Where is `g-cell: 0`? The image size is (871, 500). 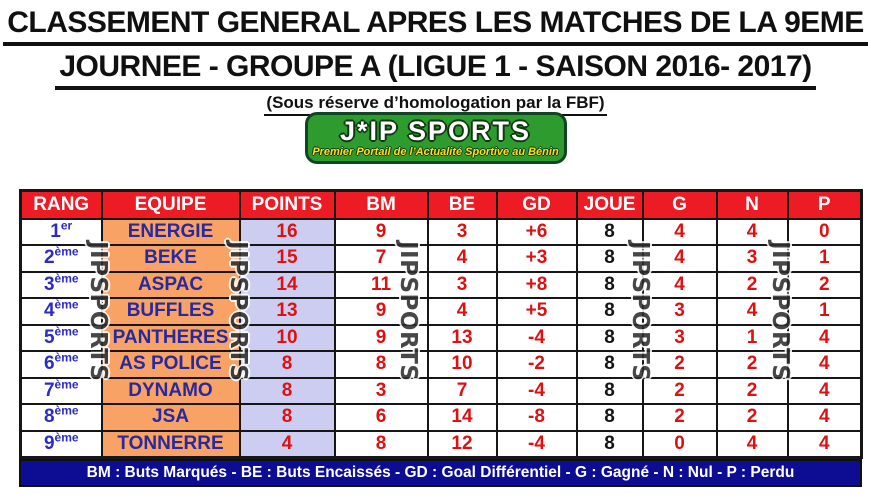
g-cell: 0 is located at coordinates (679, 443).